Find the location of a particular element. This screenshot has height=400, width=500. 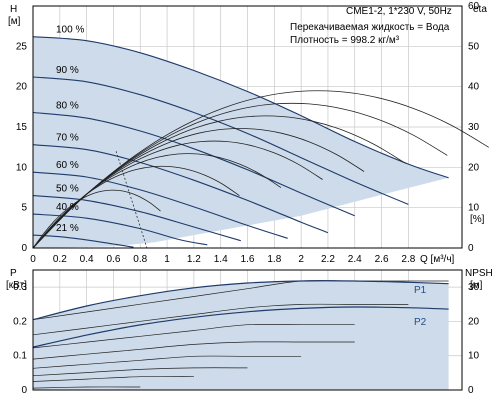

power-tick-label: 0.2 is located at coordinates (20, 321).